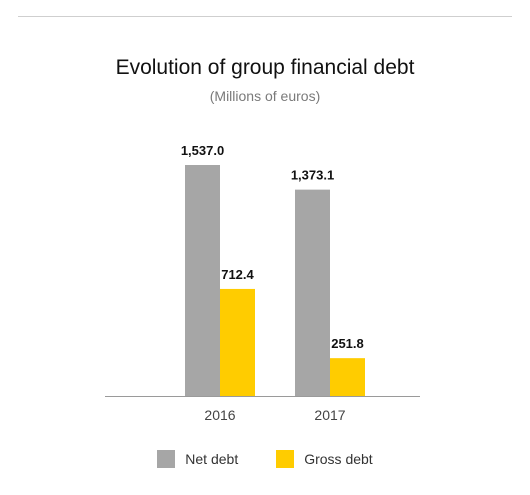  Describe the element at coordinates (265, 67) in the screenshot. I see `chart-title: Evolution of group financial debt` at that location.